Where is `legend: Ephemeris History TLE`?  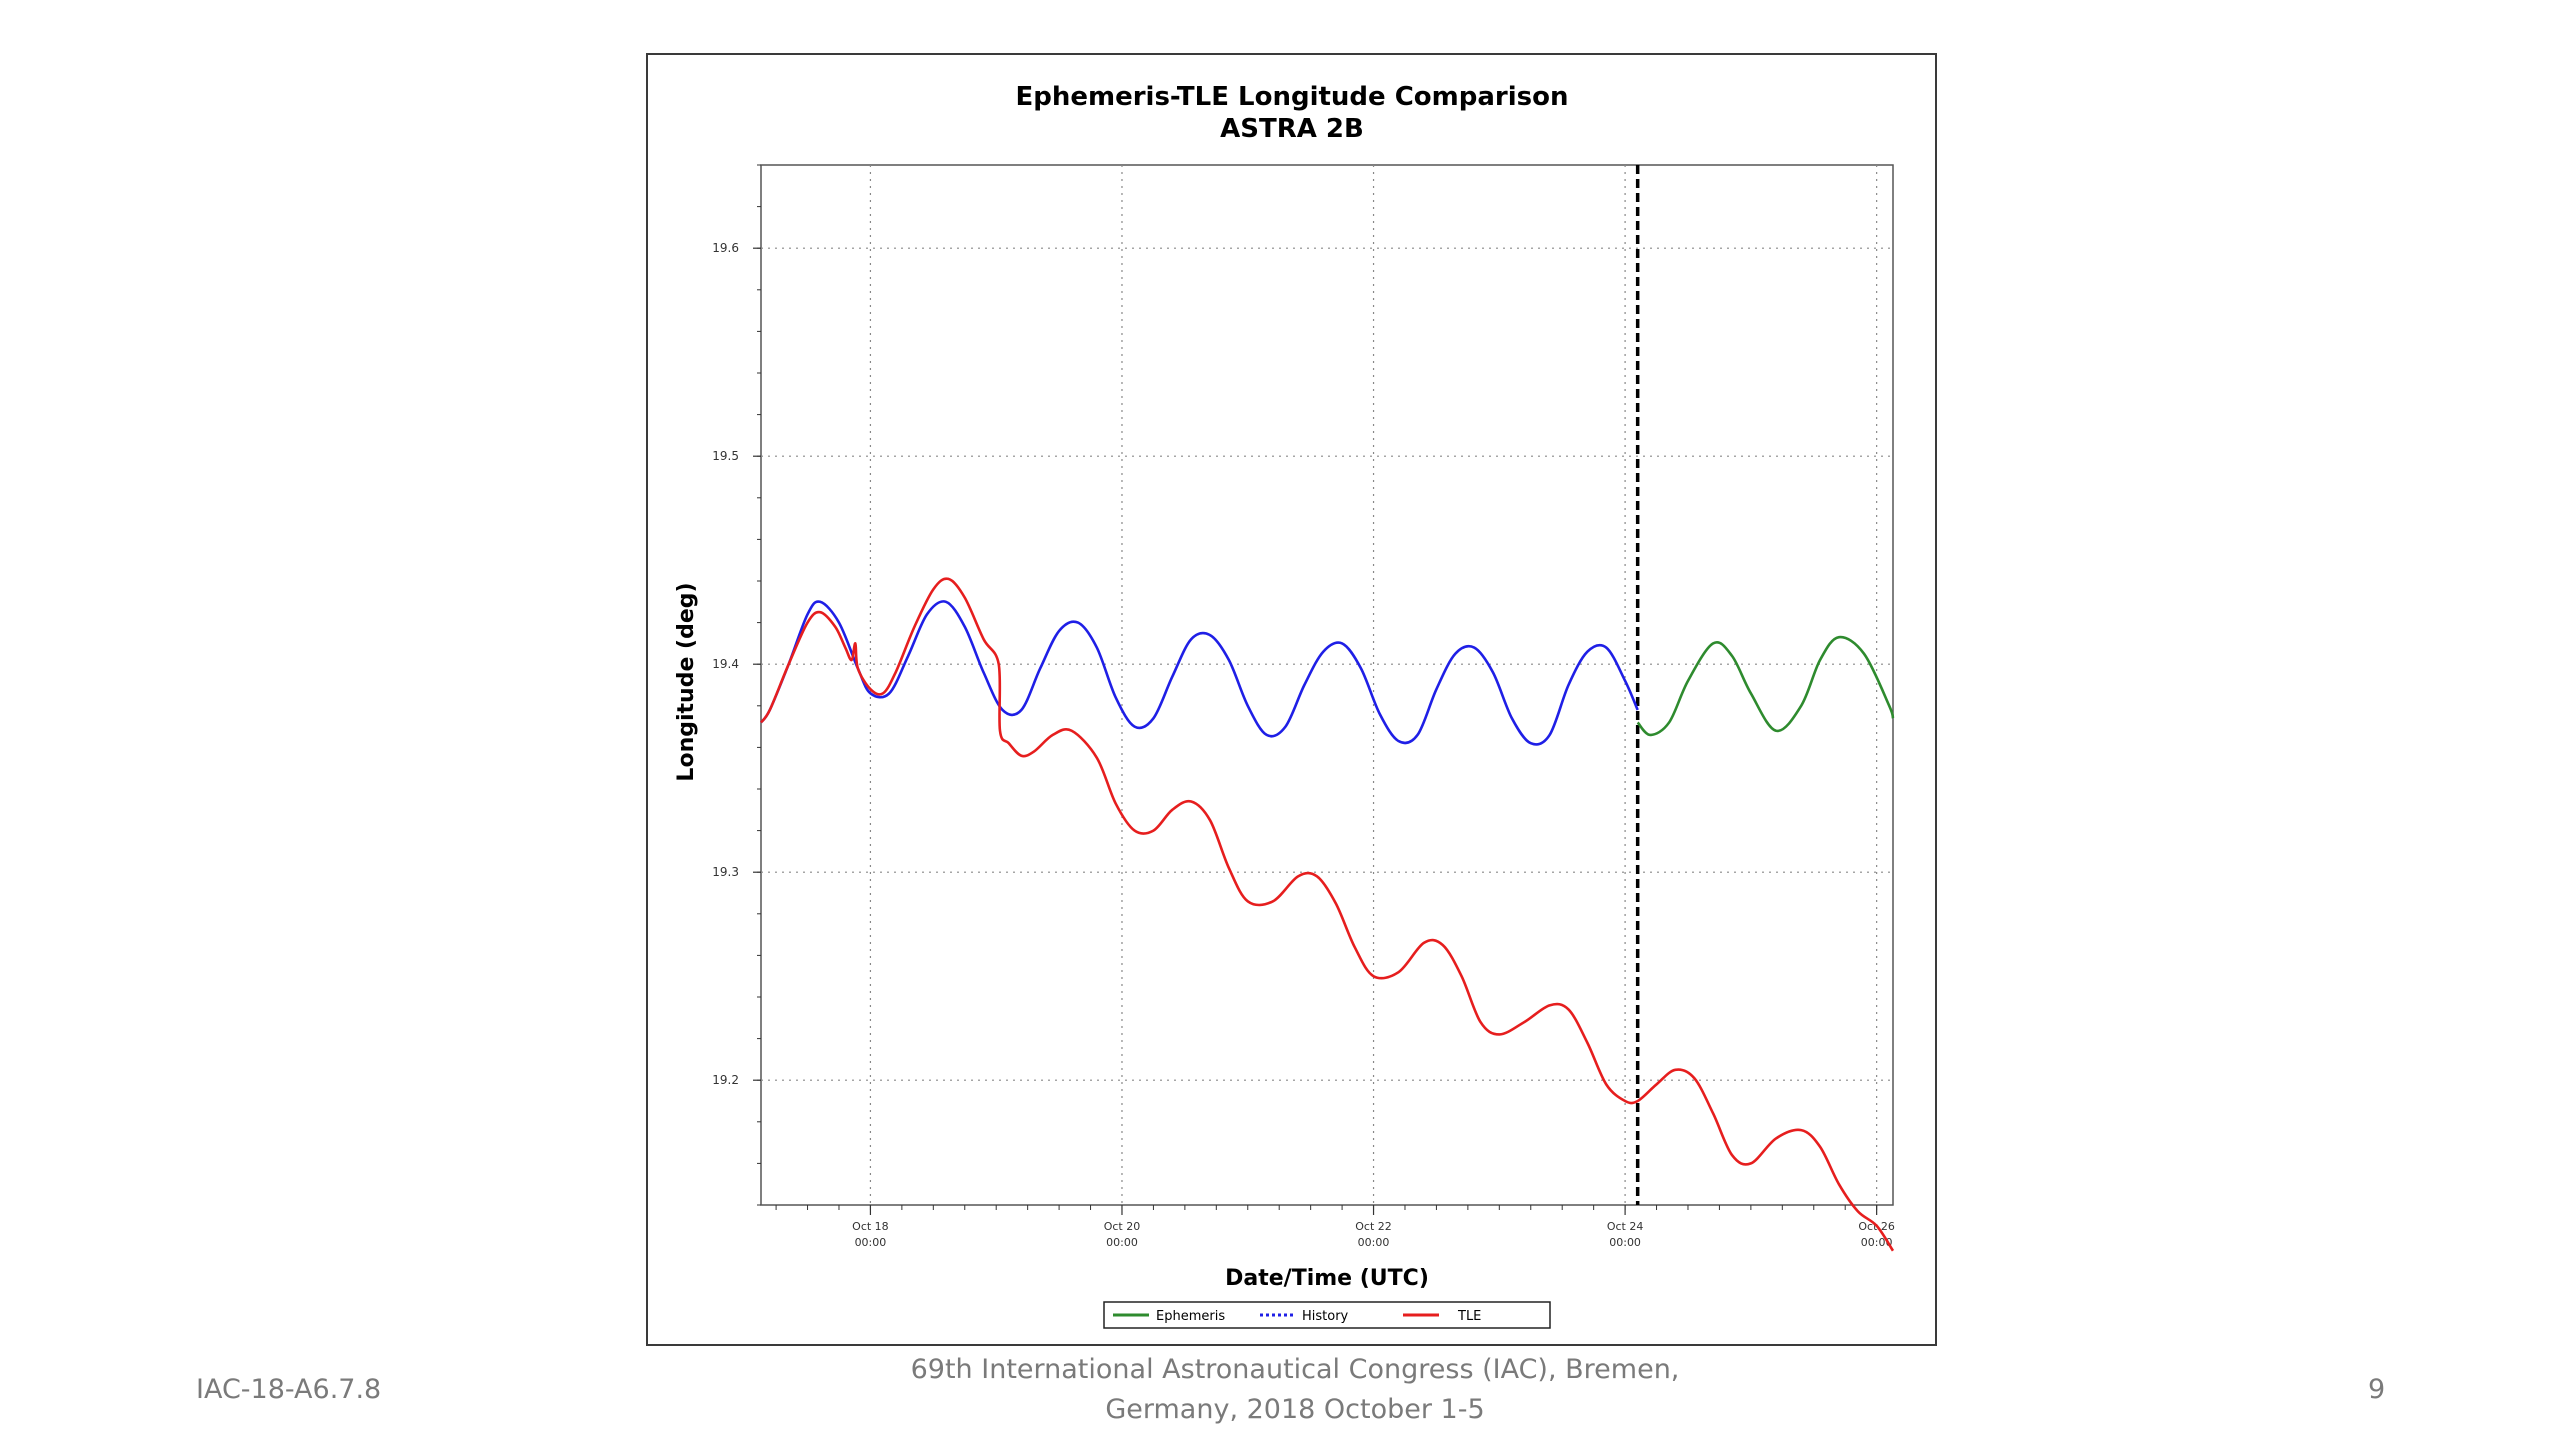 legend: Ephemeris History TLE is located at coordinates (1327, 1315).